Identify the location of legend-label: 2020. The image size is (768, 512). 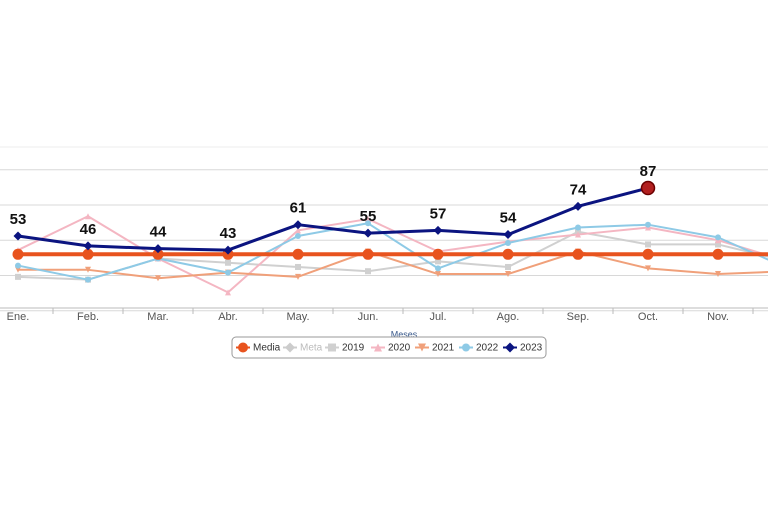
(399, 348).